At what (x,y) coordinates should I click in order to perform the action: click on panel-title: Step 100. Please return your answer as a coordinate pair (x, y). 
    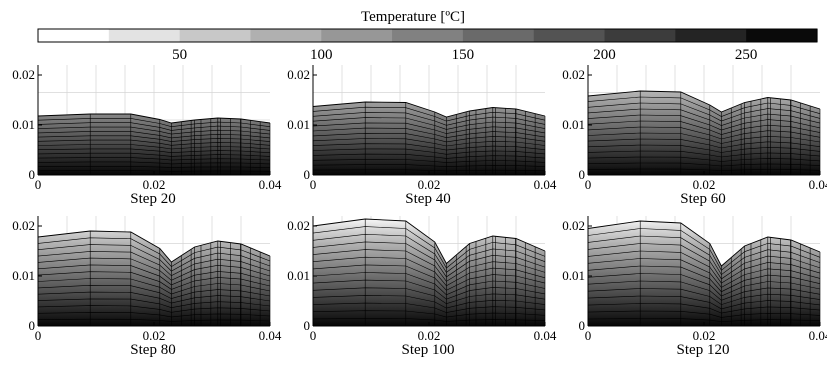
    Looking at the image, I should click on (428, 350).